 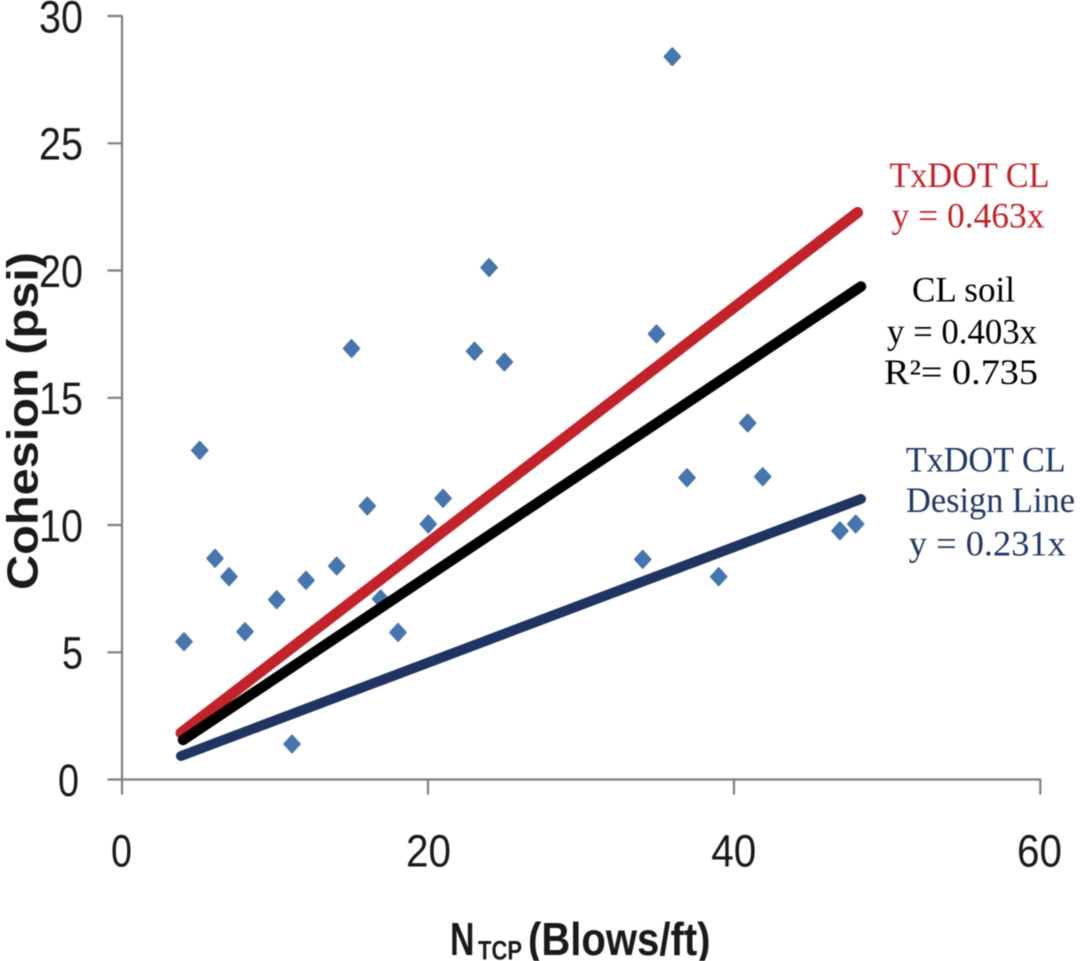 I want to click on svg-text: R²= 0.735, so click(x=961, y=372).